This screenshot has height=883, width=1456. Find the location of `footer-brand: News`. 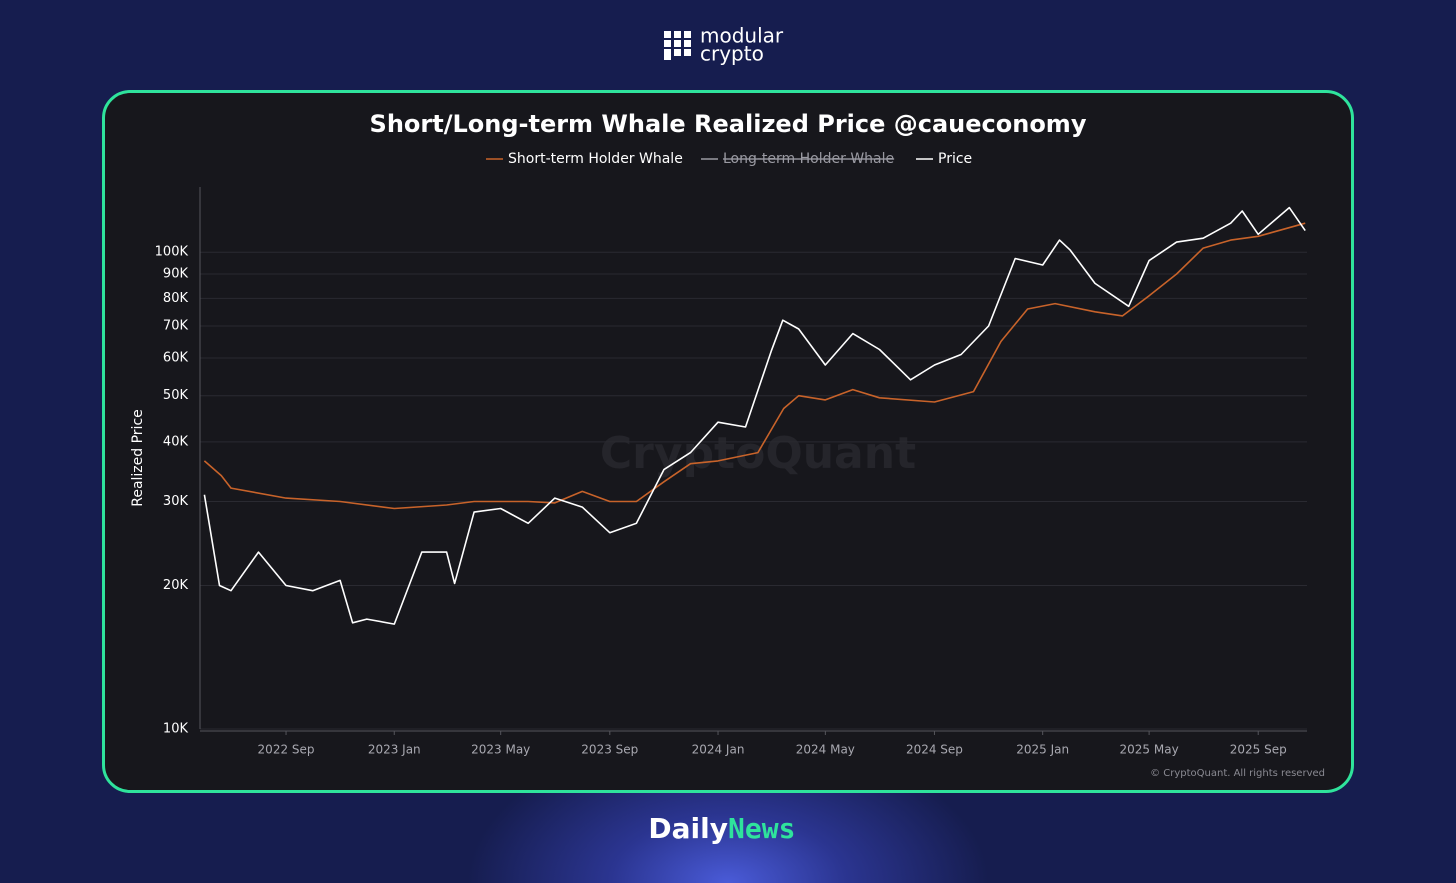

footer-brand: News is located at coordinates (761, 828).